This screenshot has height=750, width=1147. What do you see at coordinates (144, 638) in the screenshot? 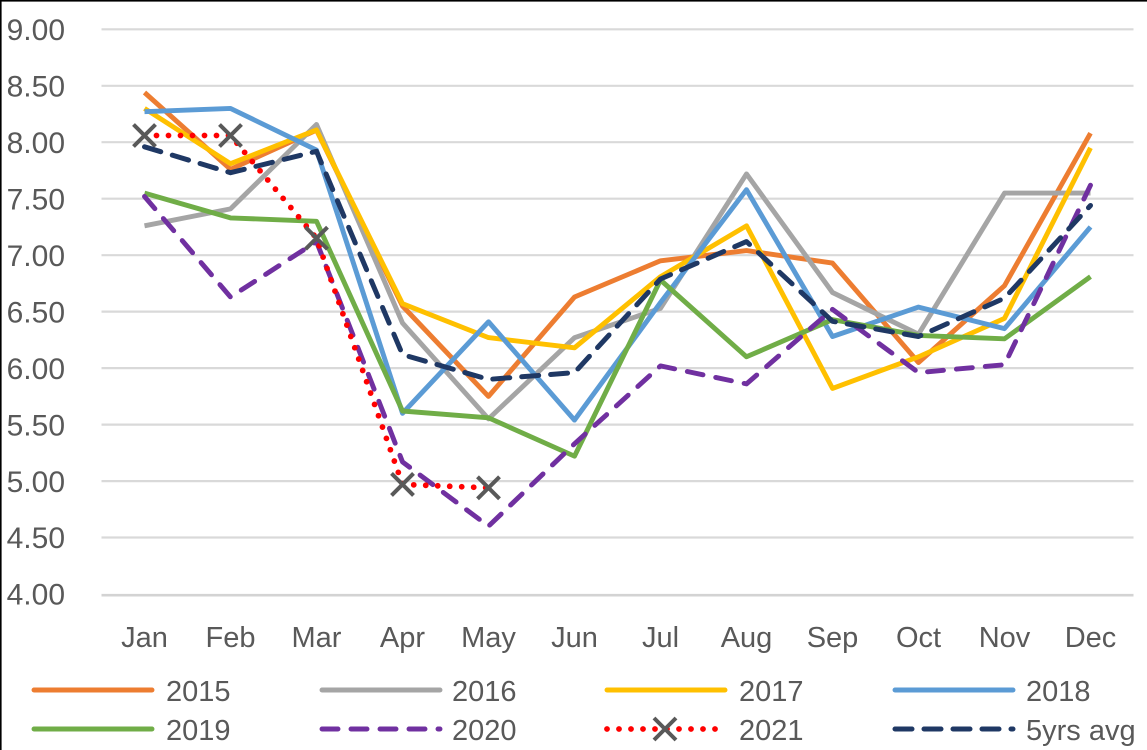
I see `svg-text: Jan` at bounding box center [144, 638].